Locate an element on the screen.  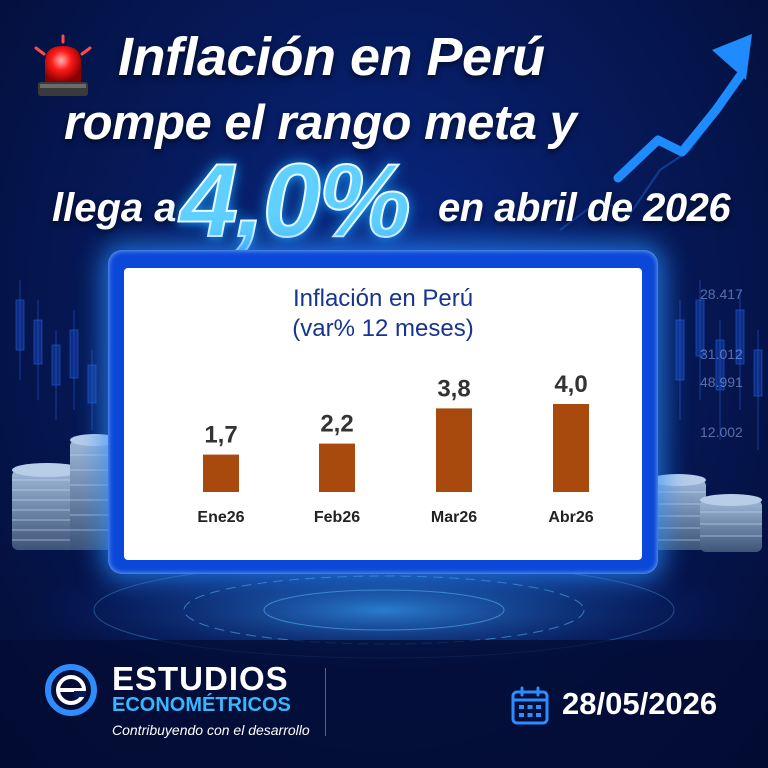
brand-tagline: Contribuyendo con el desarrollo is located at coordinates (211, 730).